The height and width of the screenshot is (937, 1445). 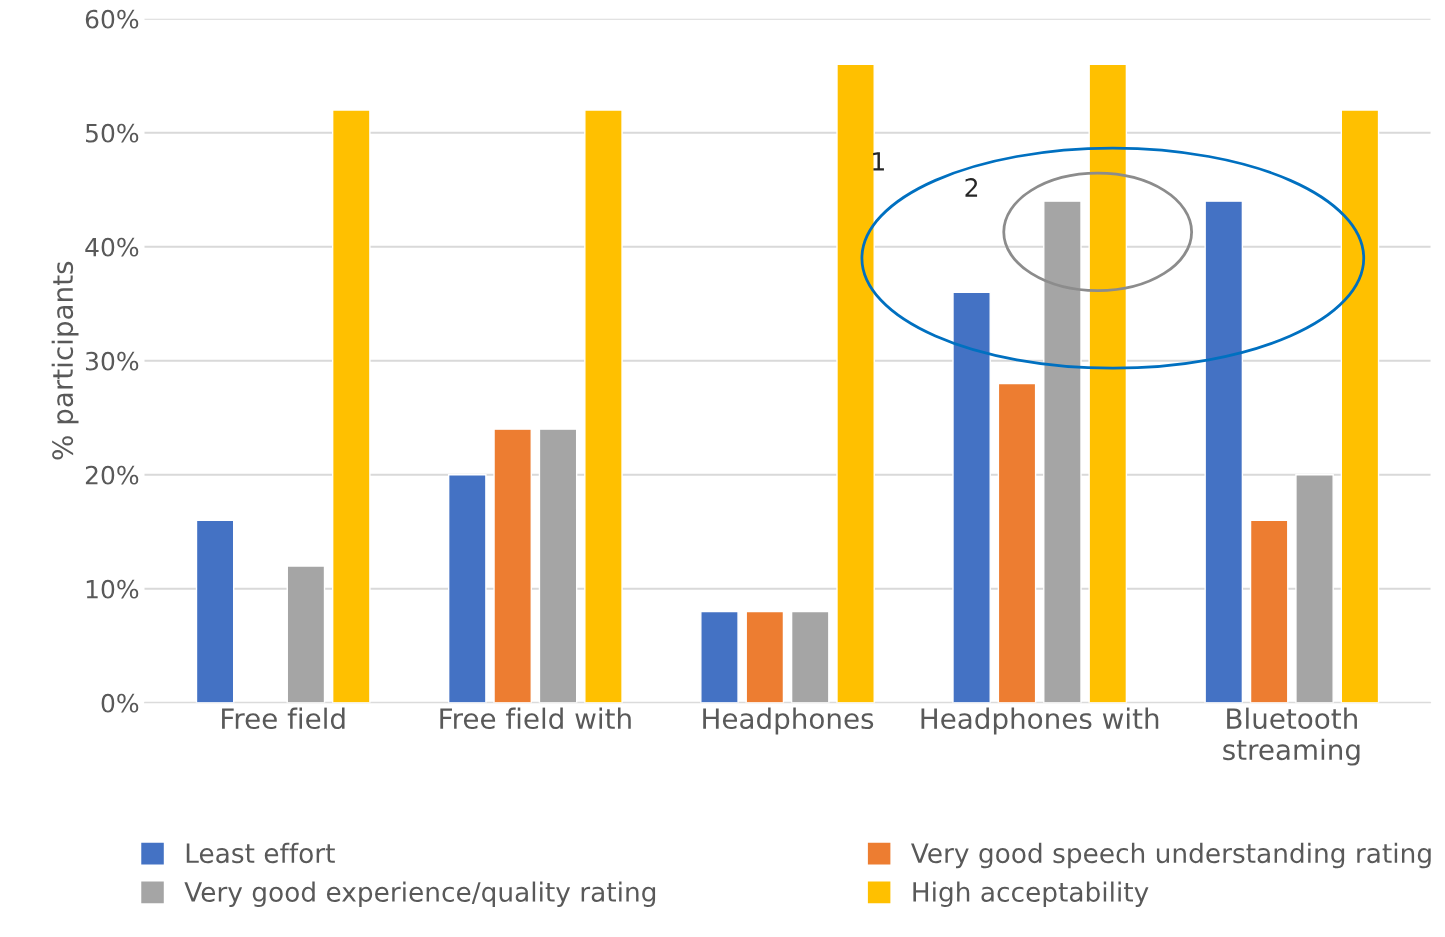 I want to click on y-tick-label: 50%, so click(x=112, y=133).